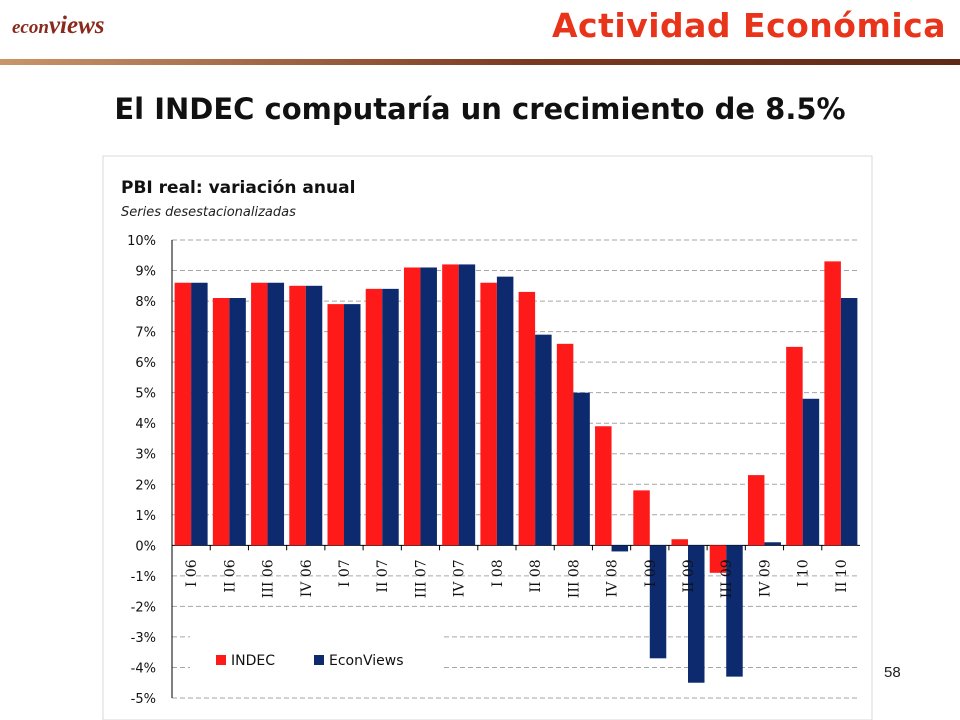 The height and width of the screenshot is (720, 960). What do you see at coordinates (145, 485) in the screenshot?
I see `y-tick-label: 2%` at bounding box center [145, 485].